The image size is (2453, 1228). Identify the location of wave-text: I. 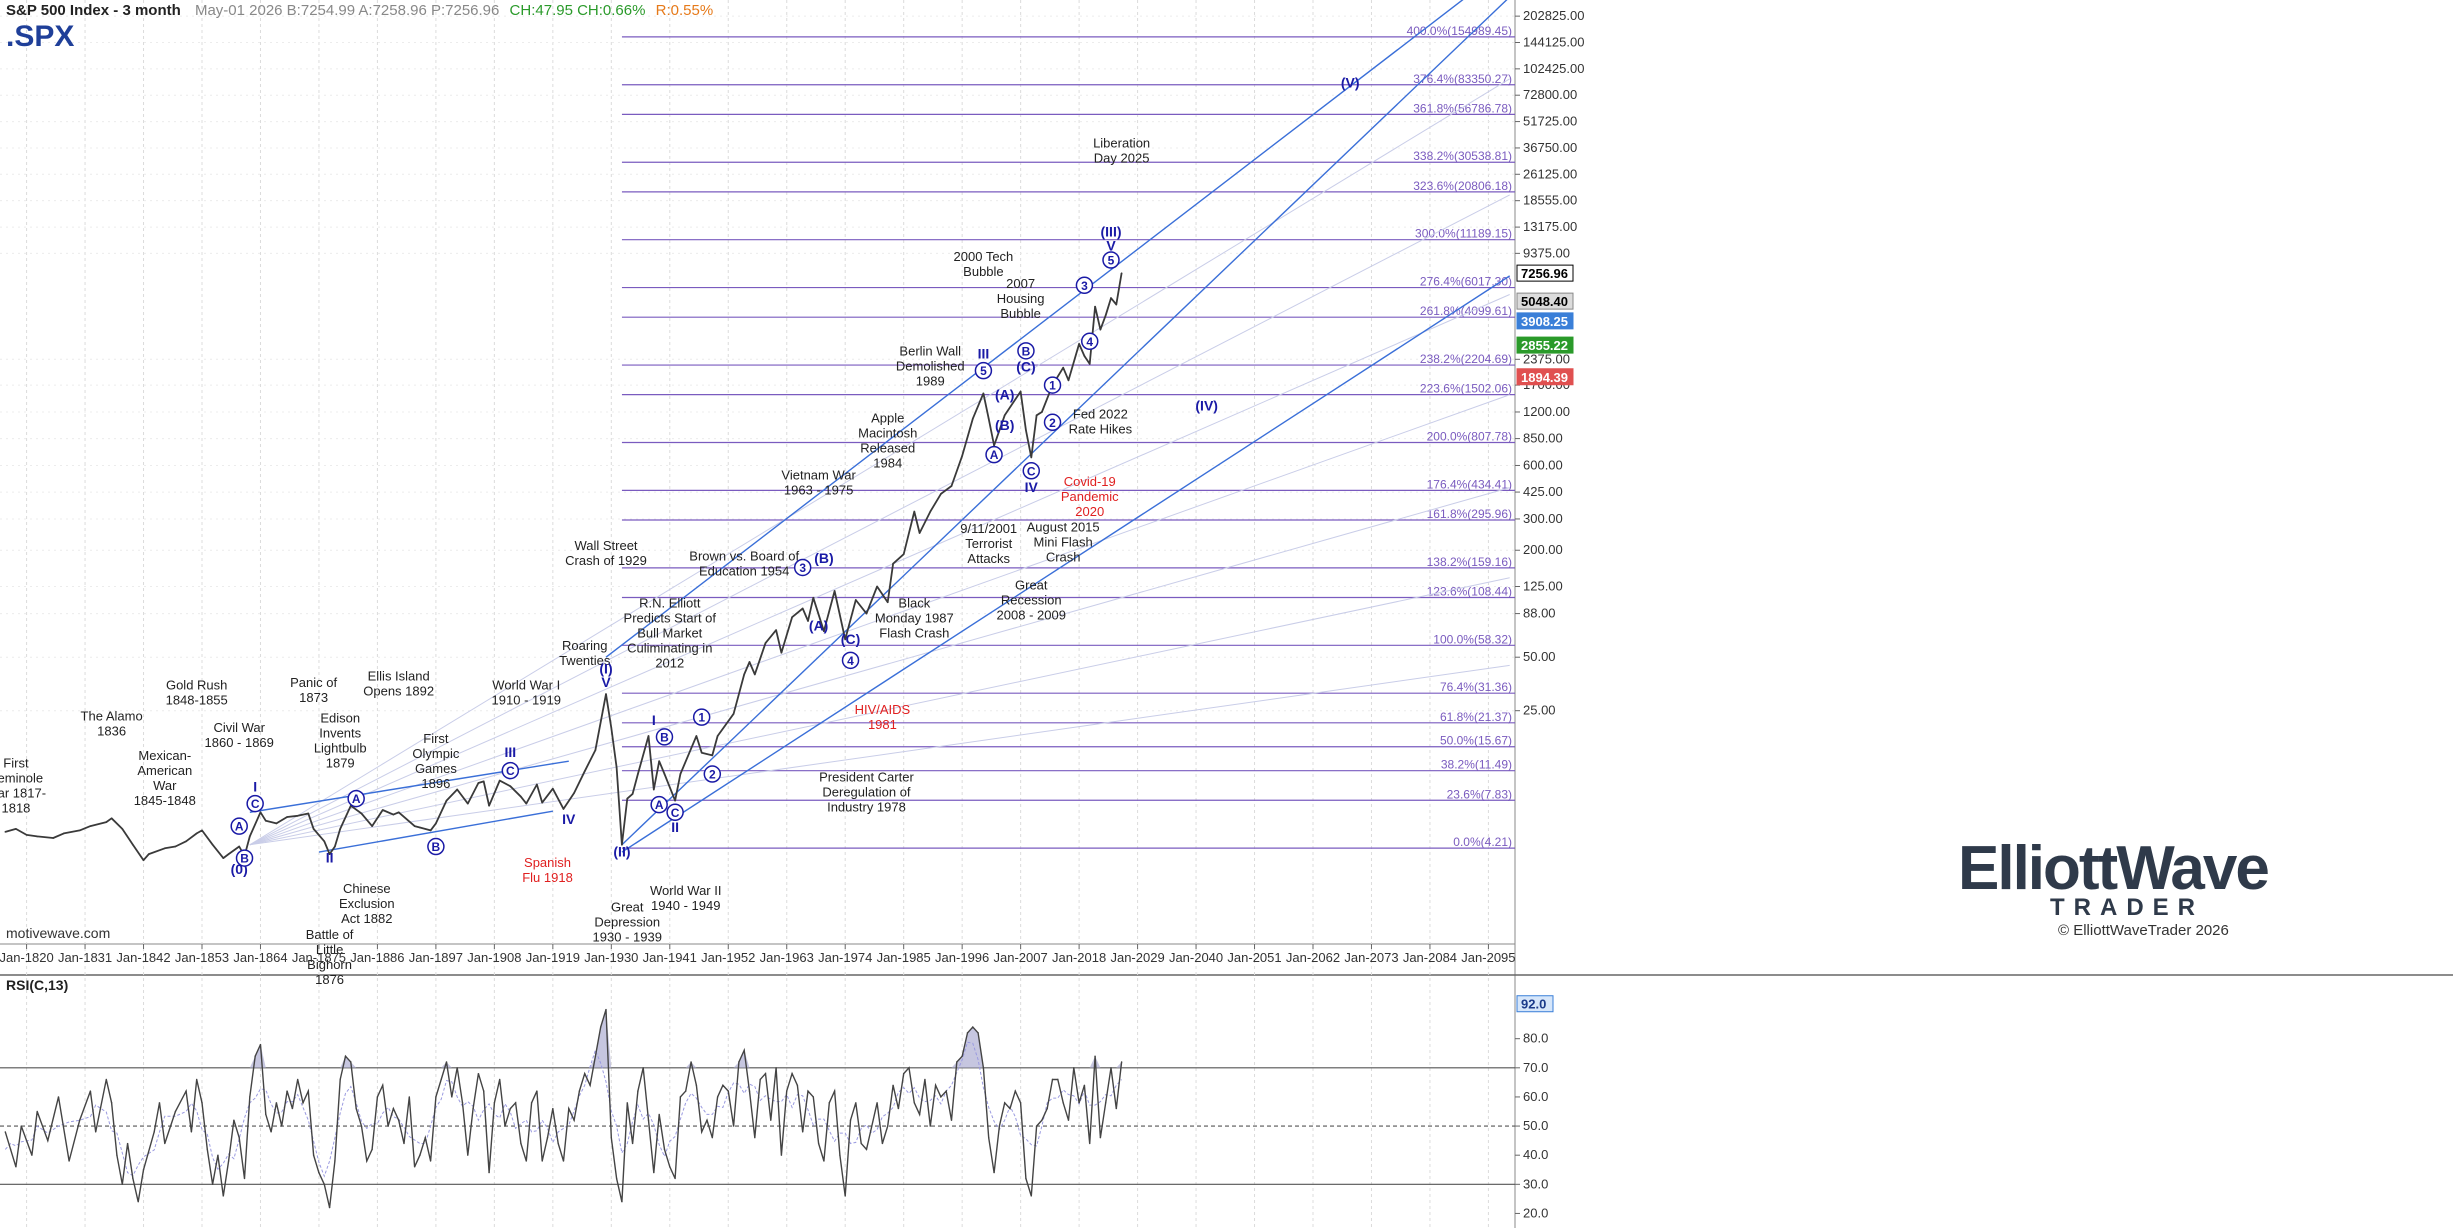
(654, 720).